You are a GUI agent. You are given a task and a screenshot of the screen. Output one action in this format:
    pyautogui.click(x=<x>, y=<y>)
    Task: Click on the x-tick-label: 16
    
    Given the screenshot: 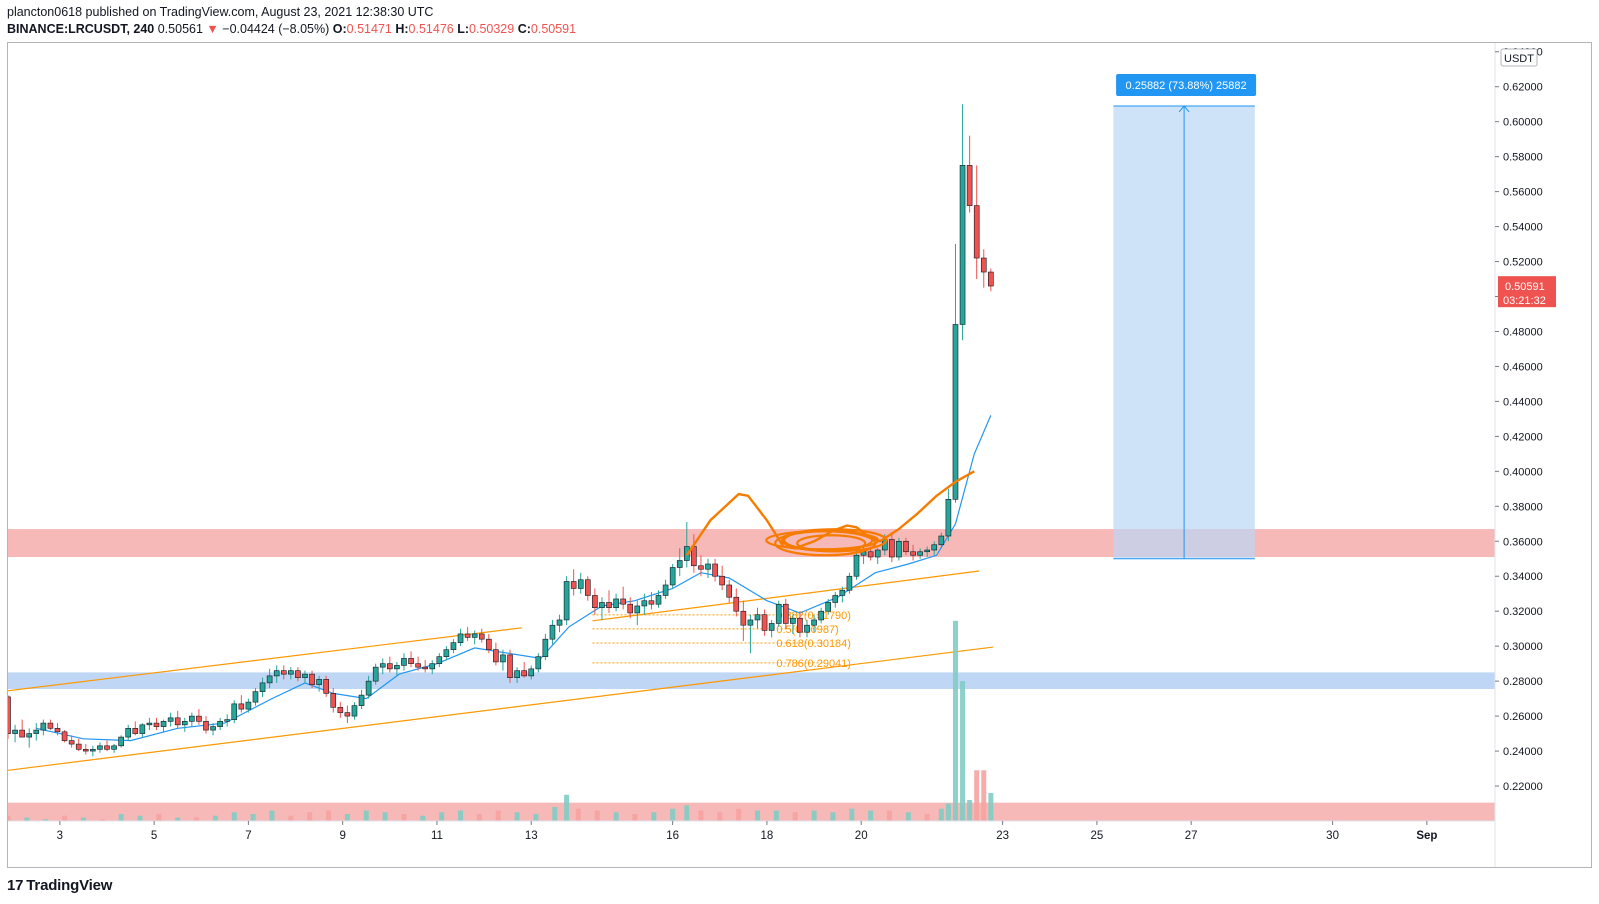 What is the action you would take?
    pyautogui.click(x=672, y=836)
    